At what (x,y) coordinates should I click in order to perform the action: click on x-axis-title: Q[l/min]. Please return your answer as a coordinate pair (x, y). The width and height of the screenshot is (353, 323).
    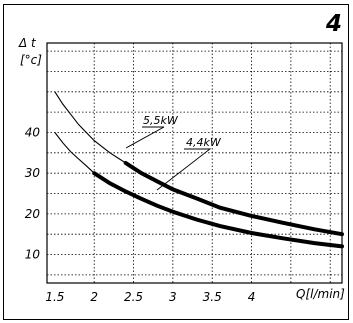
    Looking at the image, I should click on (320, 294).